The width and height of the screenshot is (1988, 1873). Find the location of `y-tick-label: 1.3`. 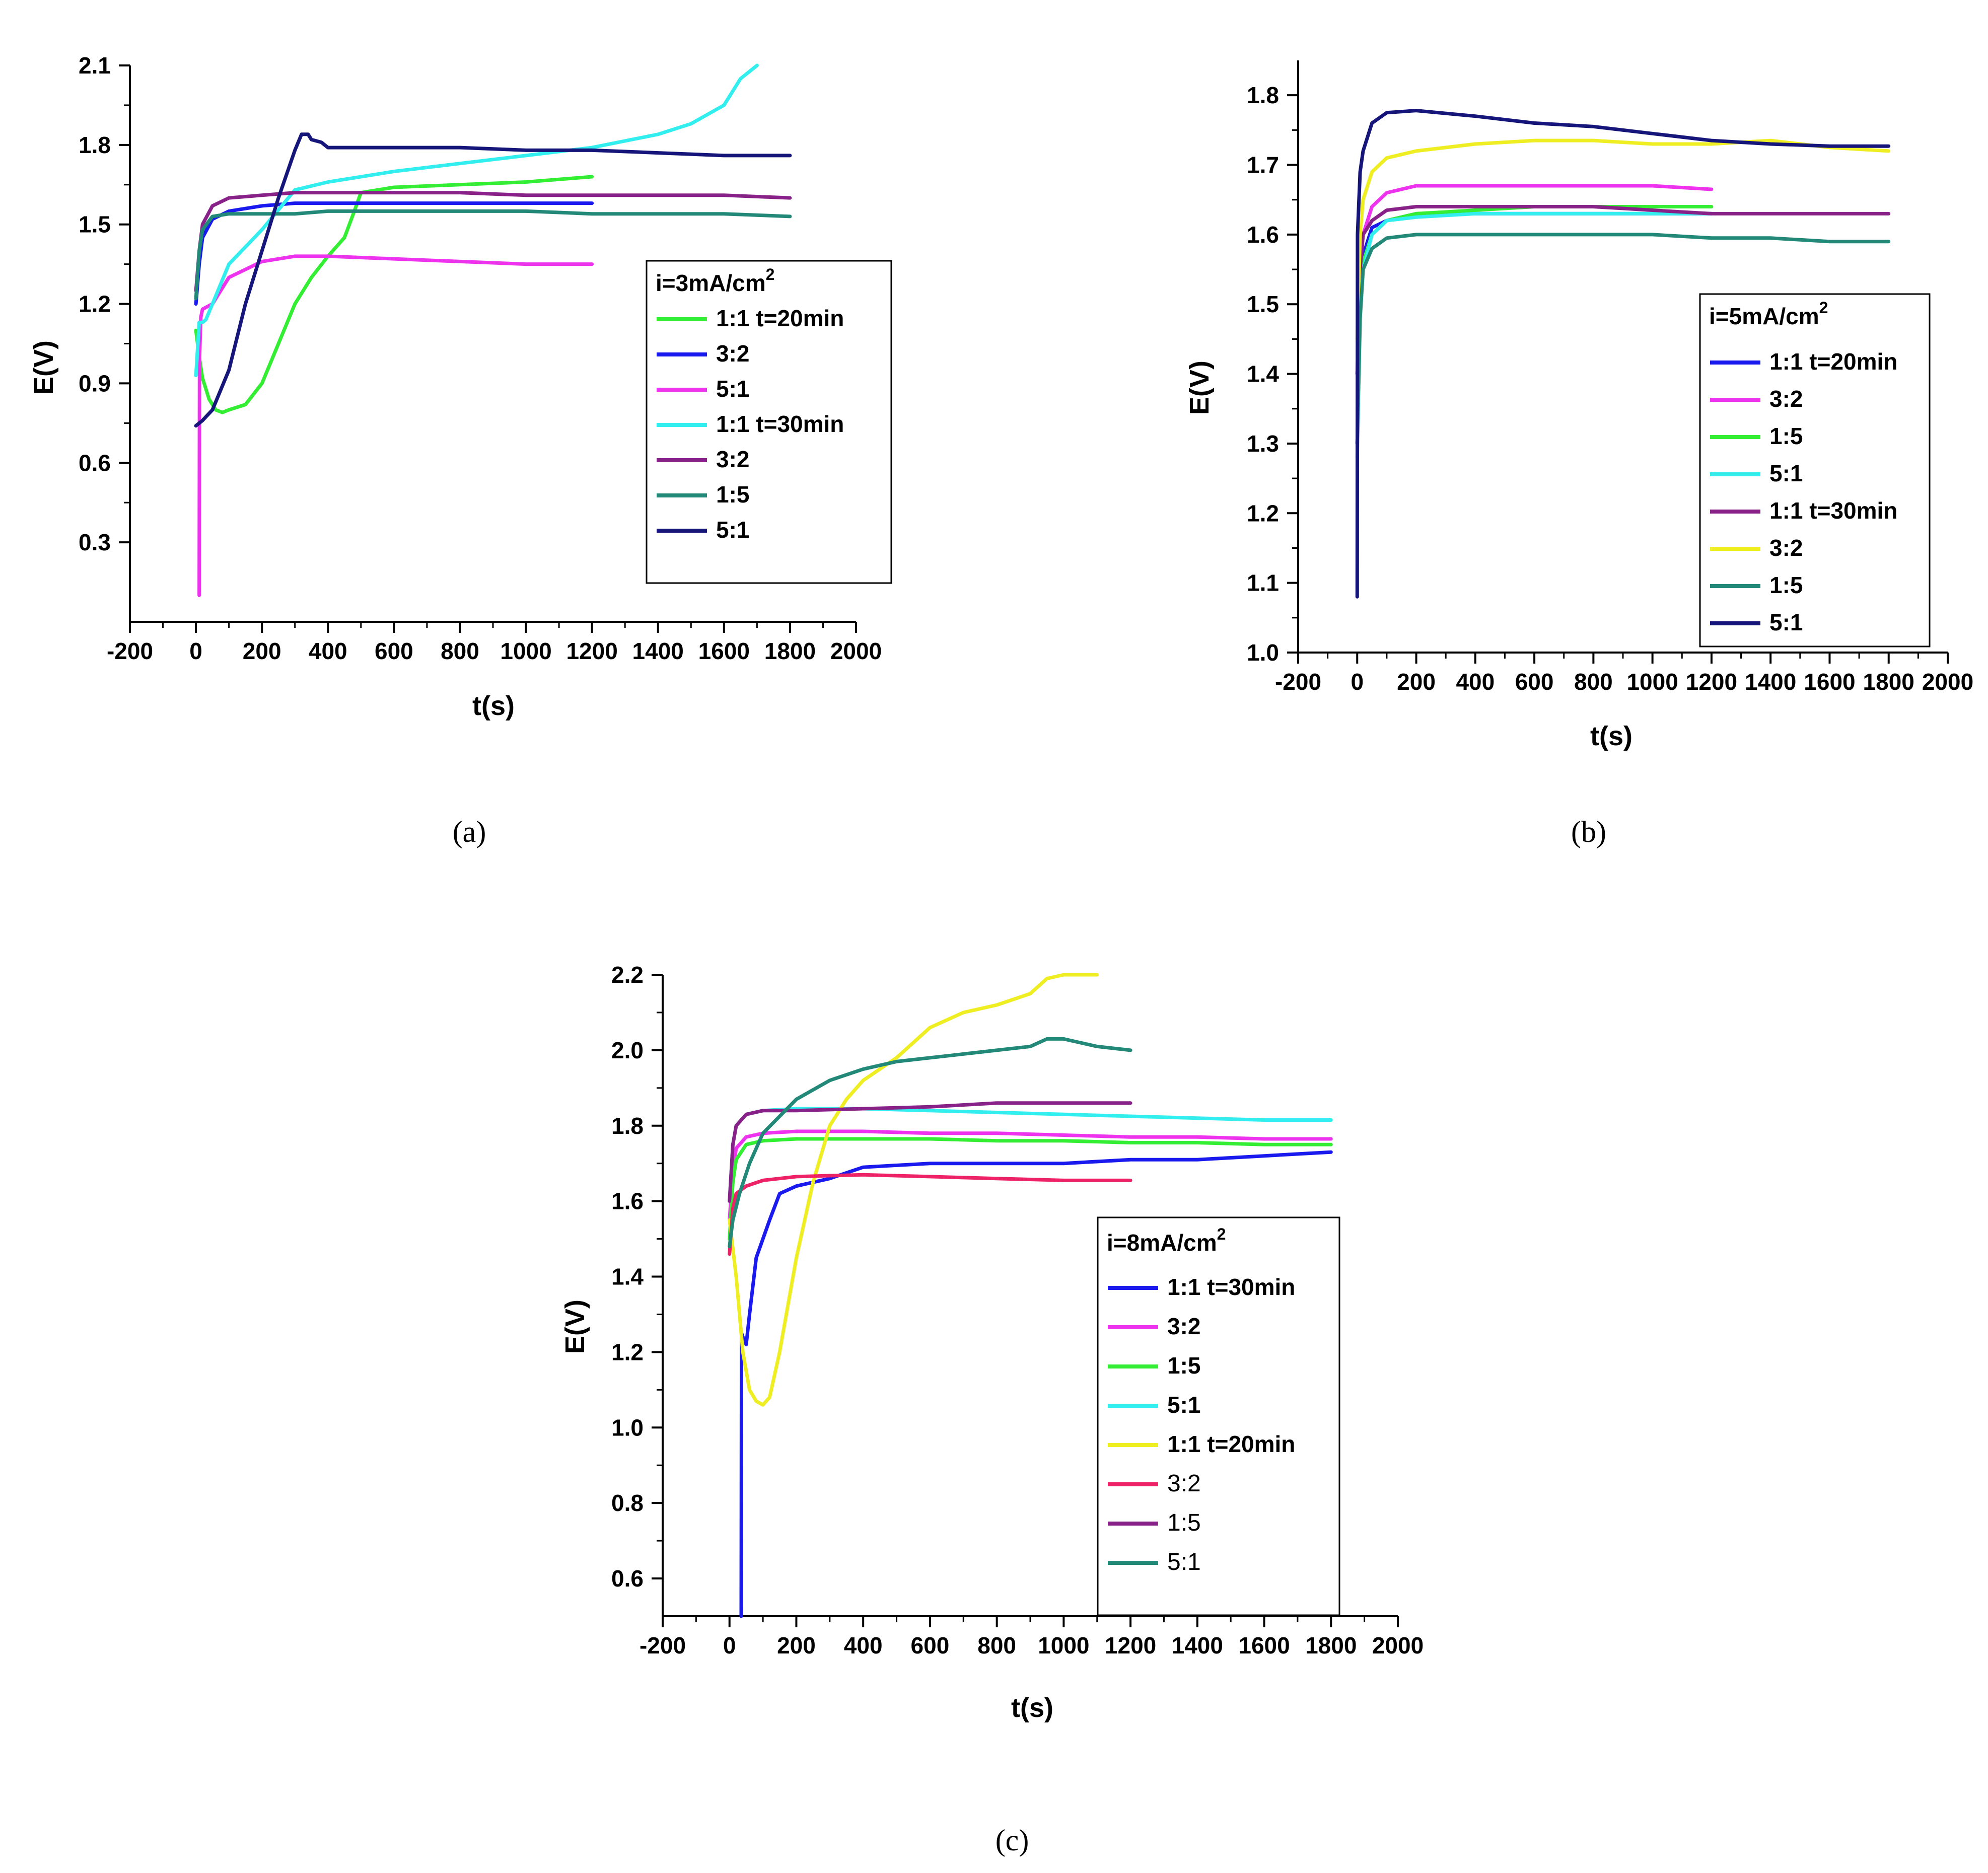

y-tick-label: 1.3 is located at coordinates (1263, 443).